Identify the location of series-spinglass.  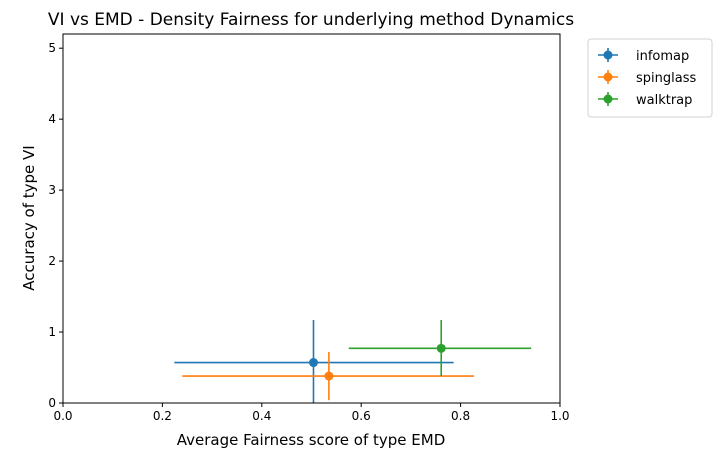
(328, 376).